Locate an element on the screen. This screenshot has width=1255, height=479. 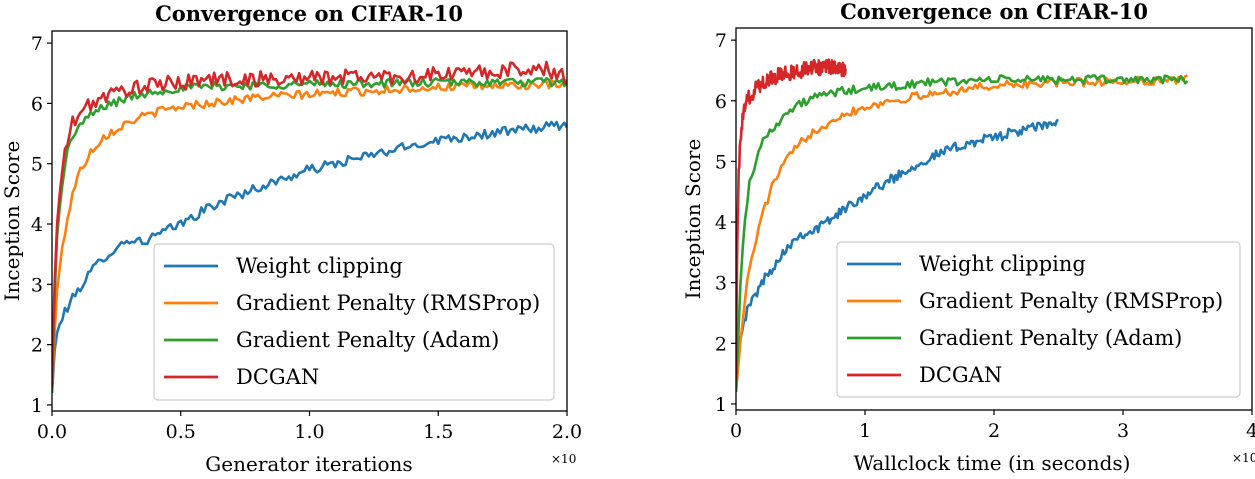
x-tick-label: 1.0 is located at coordinates (309, 432).